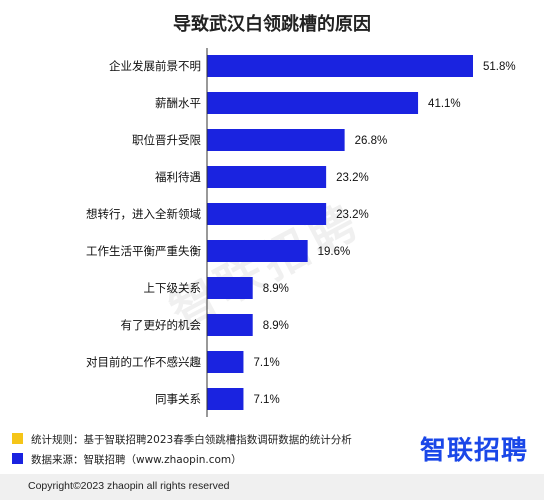  I want to click on data-source-text: 数据来源：智联招聘（www.zhaopin.com）, so click(136, 460).